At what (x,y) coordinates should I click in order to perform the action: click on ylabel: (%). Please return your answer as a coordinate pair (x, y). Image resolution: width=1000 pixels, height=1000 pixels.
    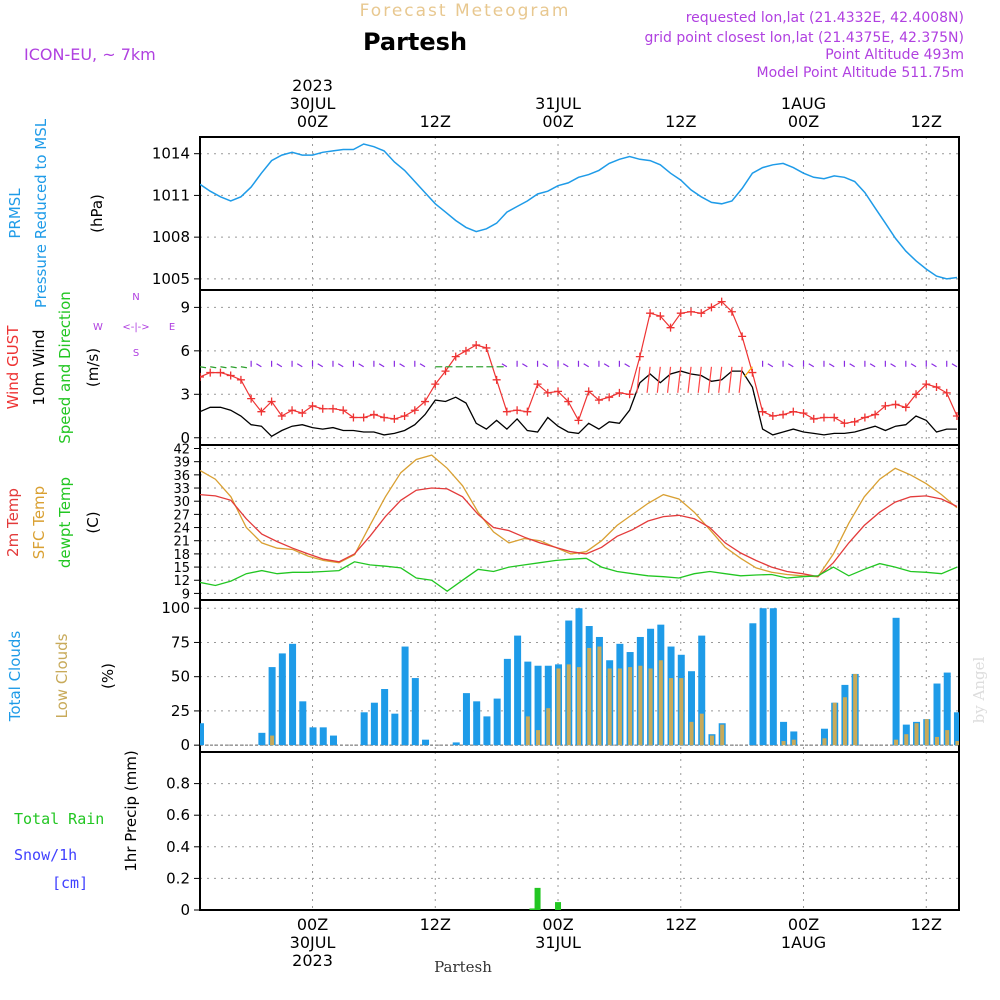
    Looking at the image, I should click on (108, 676).